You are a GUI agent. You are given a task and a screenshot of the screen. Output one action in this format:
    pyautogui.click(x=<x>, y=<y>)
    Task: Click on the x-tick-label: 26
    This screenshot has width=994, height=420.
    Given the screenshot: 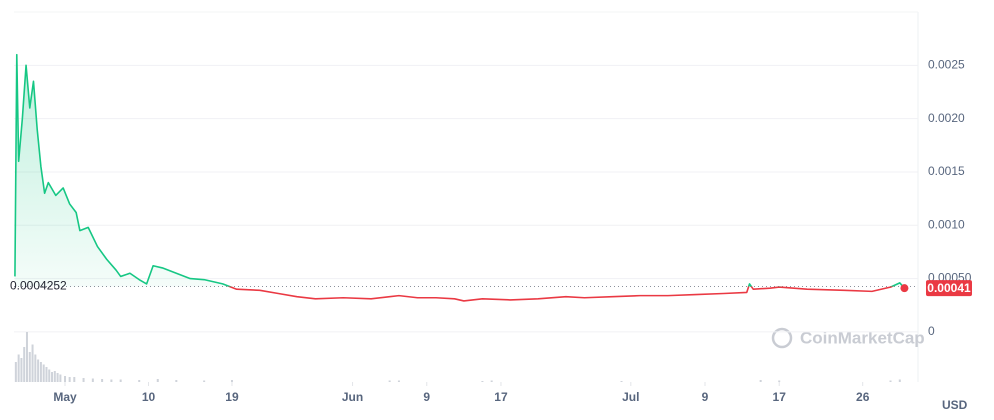 What is the action you would take?
    pyautogui.click(x=863, y=397)
    